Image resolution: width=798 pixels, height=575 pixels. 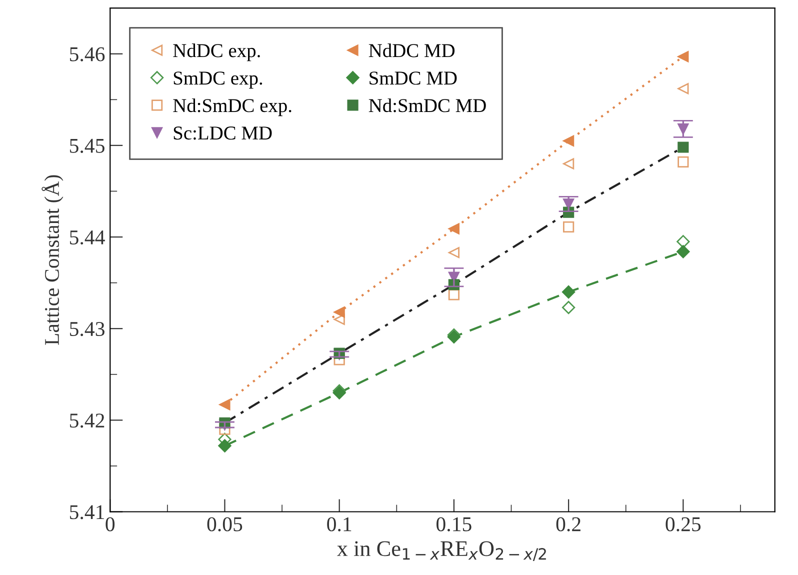 What do you see at coordinates (224, 524) in the screenshot?
I see `x-tick-label: 0.05` at bounding box center [224, 524].